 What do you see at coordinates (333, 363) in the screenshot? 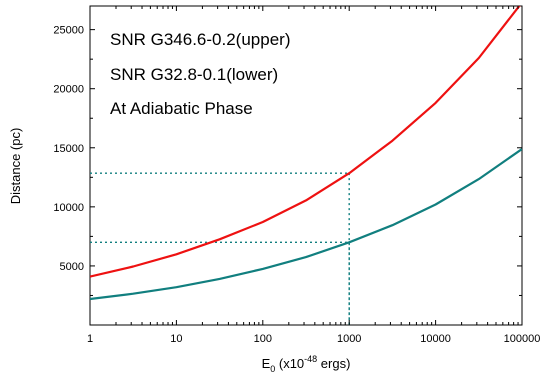
I see `x-axis-label-post: ergs)` at bounding box center [333, 363].